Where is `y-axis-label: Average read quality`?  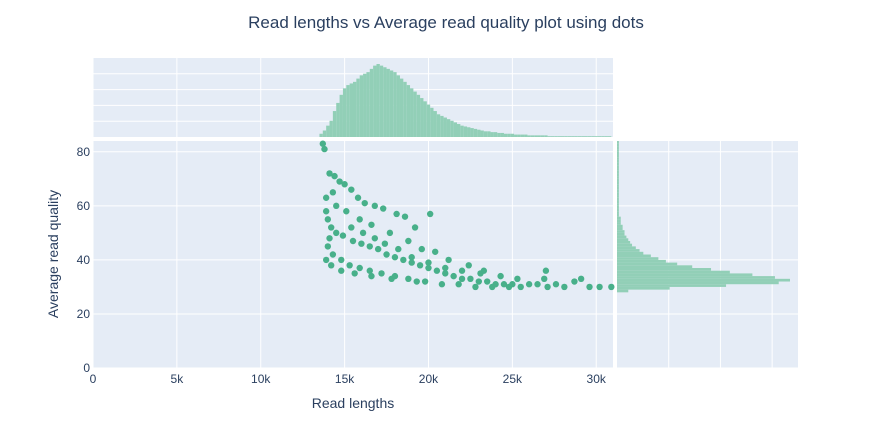 y-axis-label: Average read quality is located at coordinates (53, 254).